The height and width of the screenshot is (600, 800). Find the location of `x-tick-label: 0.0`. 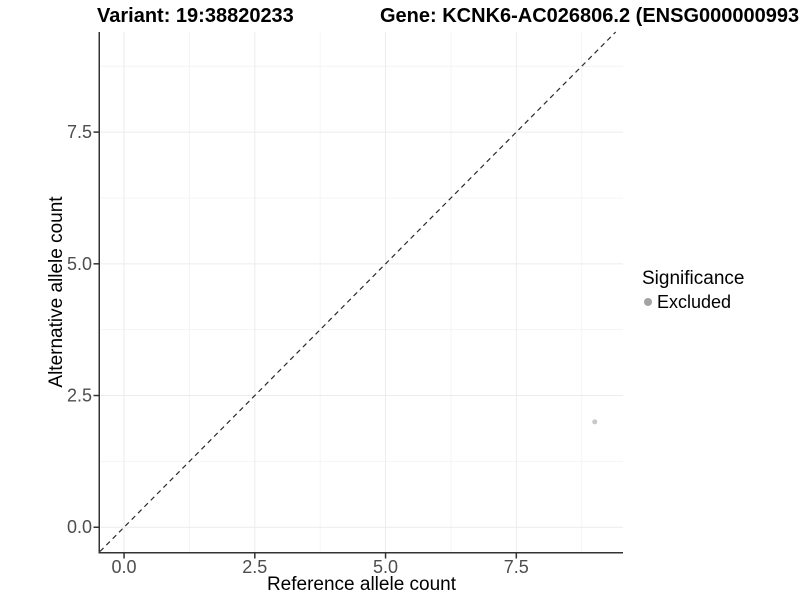

x-tick-label: 0.0 is located at coordinates (124, 567).